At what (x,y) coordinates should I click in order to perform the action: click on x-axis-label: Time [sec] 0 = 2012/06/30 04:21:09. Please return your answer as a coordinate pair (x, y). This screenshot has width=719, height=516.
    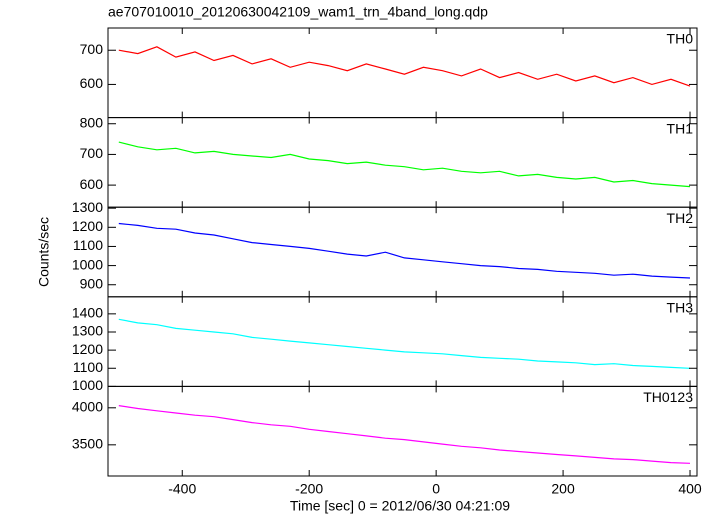
    Looking at the image, I should click on (400, 506).